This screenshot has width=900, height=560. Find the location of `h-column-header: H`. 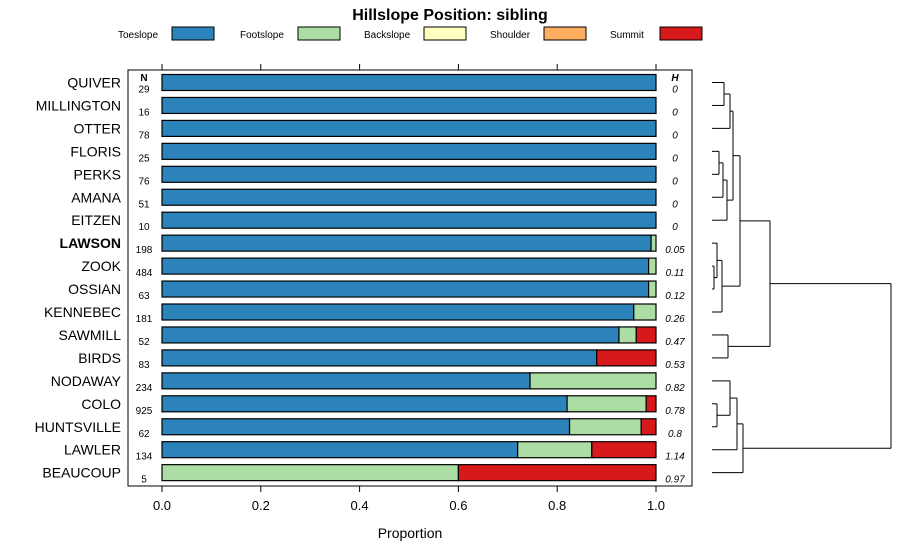

h-column-header: H is located at coordinates (675, 78).